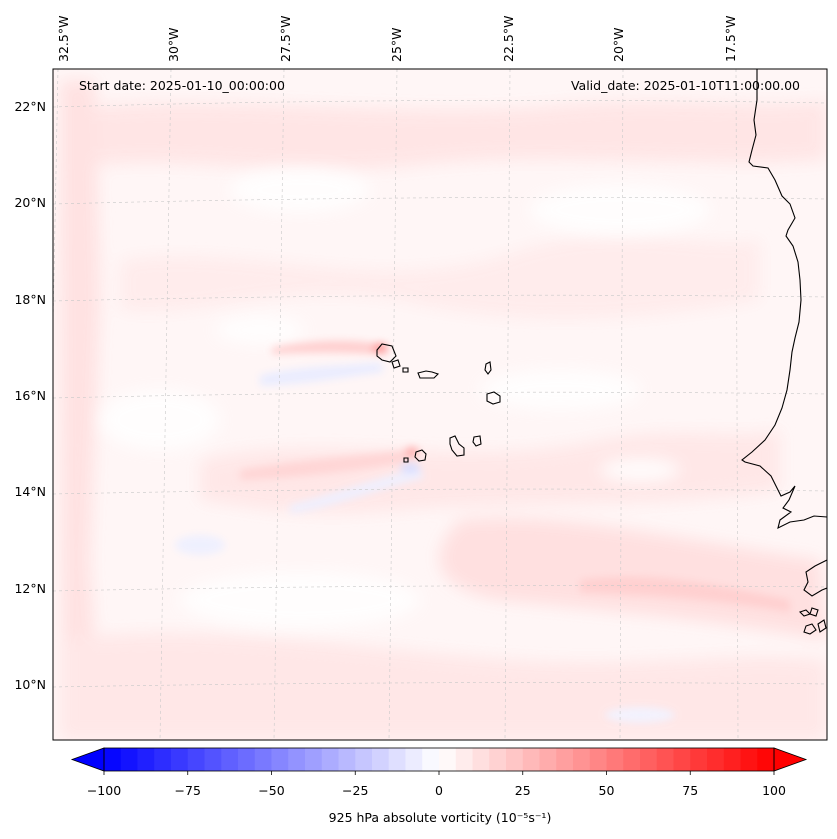 This screenshot has width=837, height=839. I want to click on maio-island, so click(477, 441).